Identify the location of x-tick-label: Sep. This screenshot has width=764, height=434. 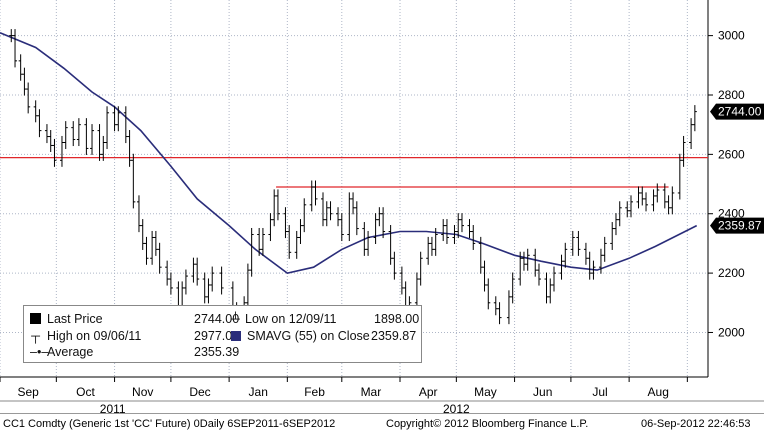
(28, 392).